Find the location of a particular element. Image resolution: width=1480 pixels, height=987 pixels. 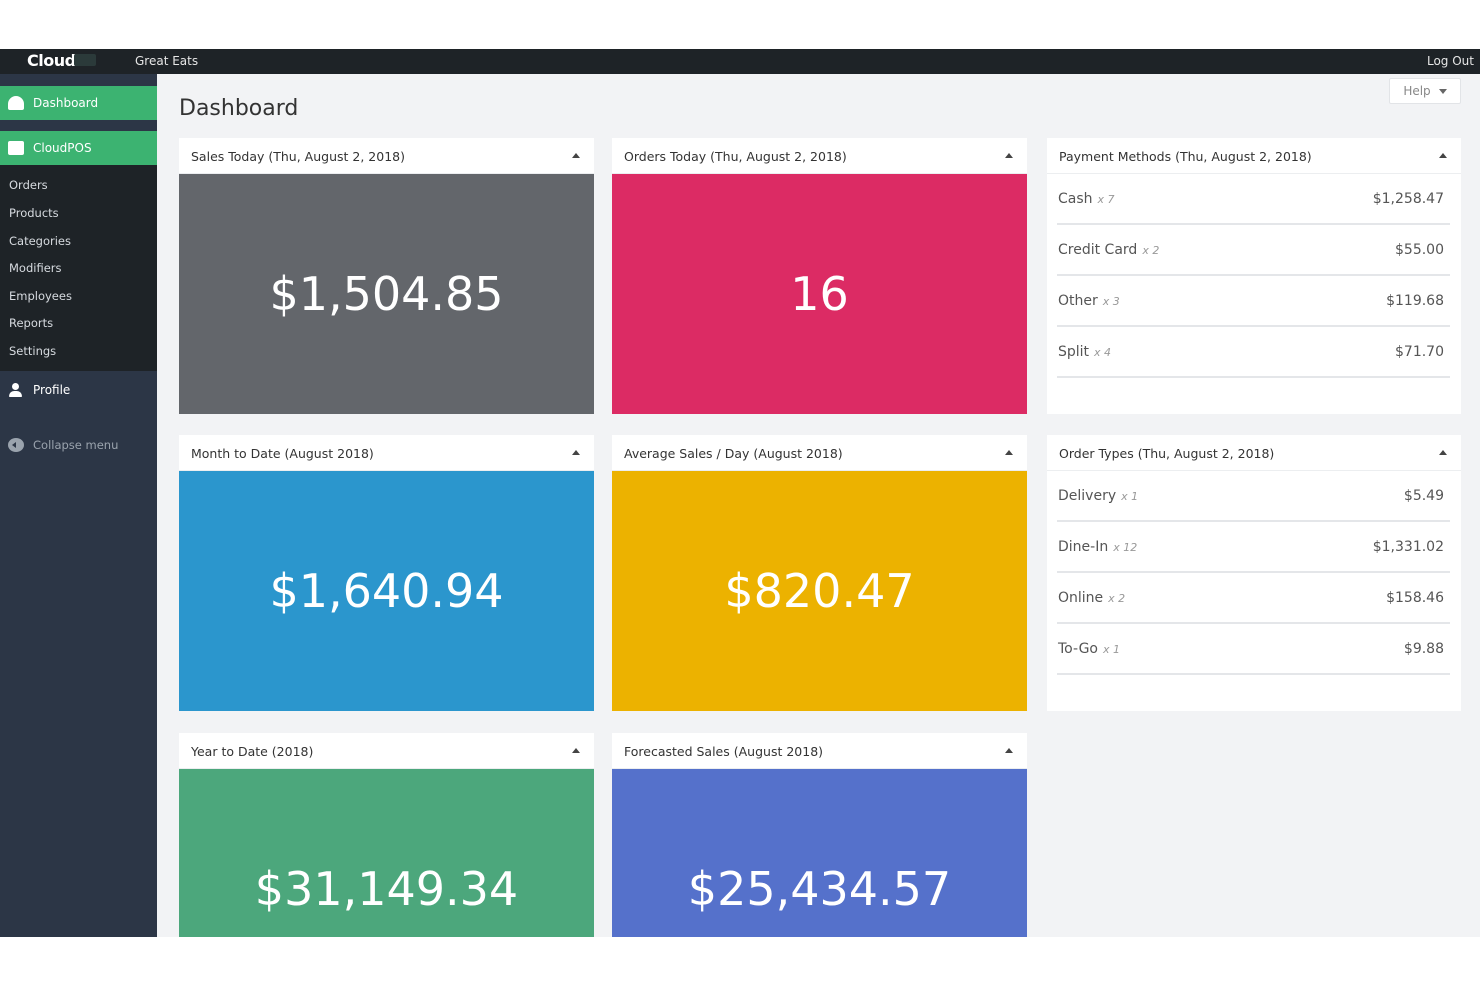

panel-header: Order Types (Thu, August 2, 2018) is located at coordinates (1254, 453).